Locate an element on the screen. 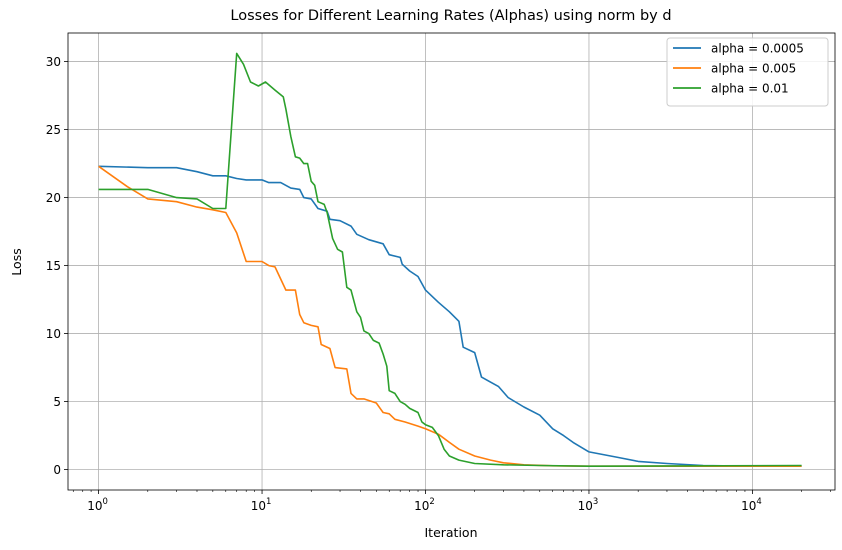  x-tick-label: 10⁴ is located at coordinates (751, 505).